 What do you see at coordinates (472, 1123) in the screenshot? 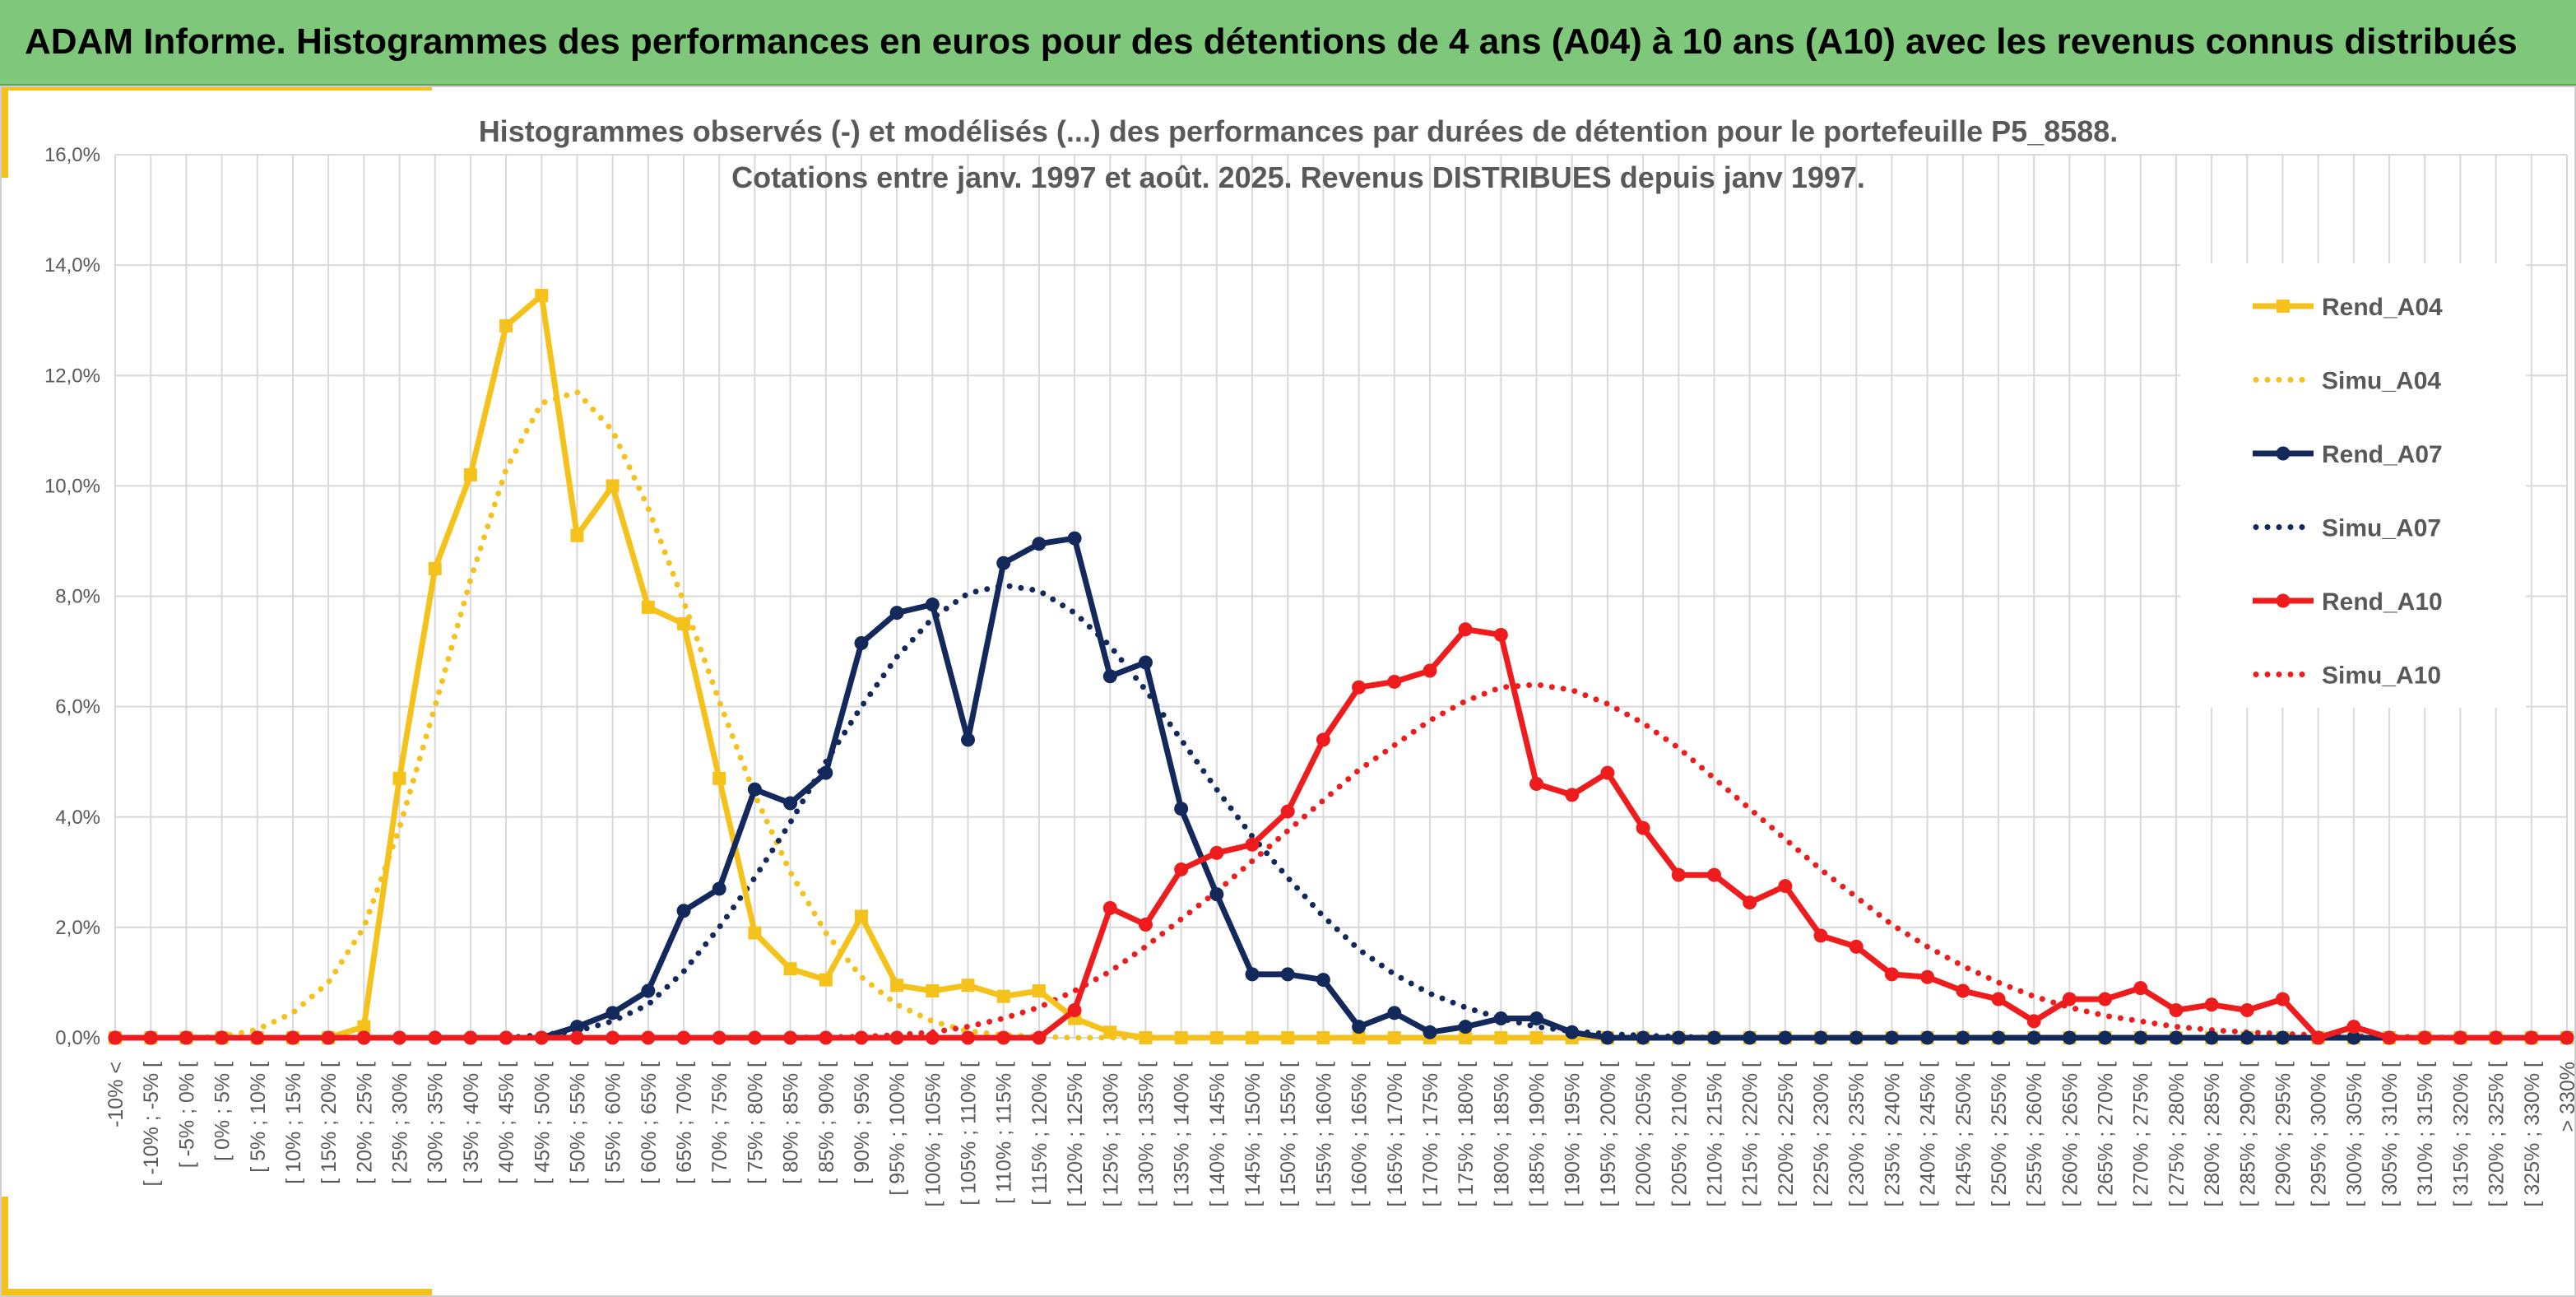
I see `x-tick-label: [ 35% ; 40% [` at bounding box center [472, 1123].